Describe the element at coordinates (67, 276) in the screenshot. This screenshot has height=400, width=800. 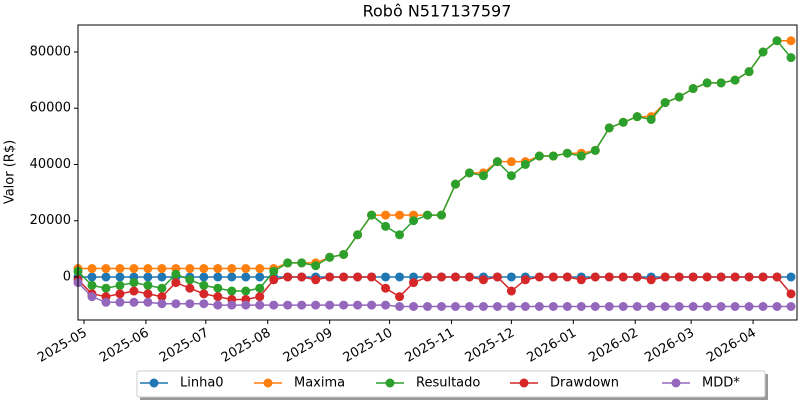
I see `y-tick-label: 0` at that location.